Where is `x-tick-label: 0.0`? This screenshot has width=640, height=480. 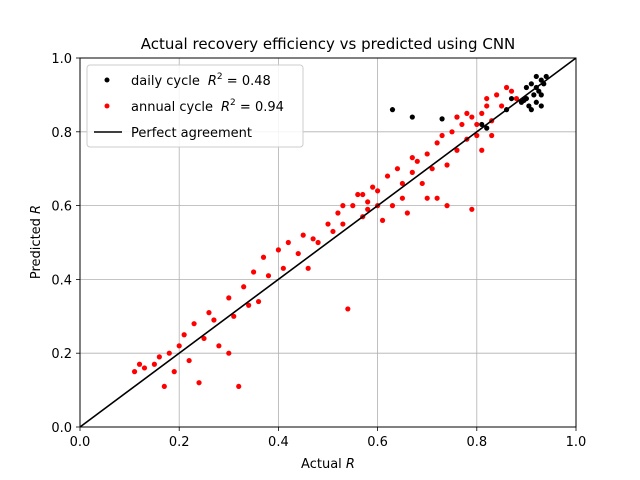 x-tick-label: 0.0 is located at coordinates (80, 442).